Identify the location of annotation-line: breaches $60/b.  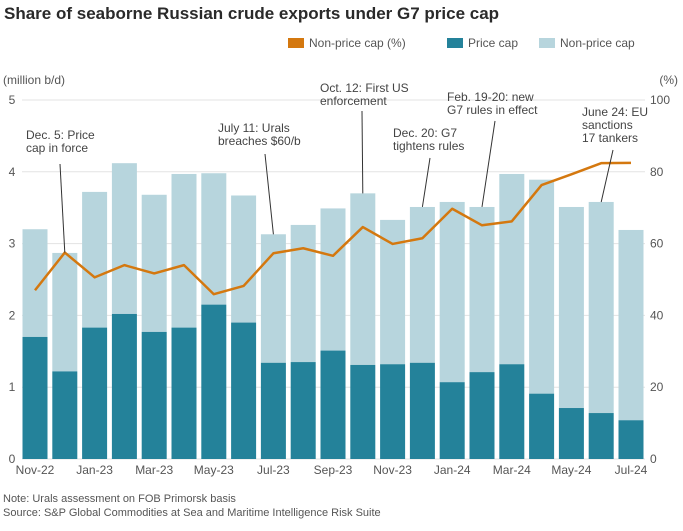
(259, 141).